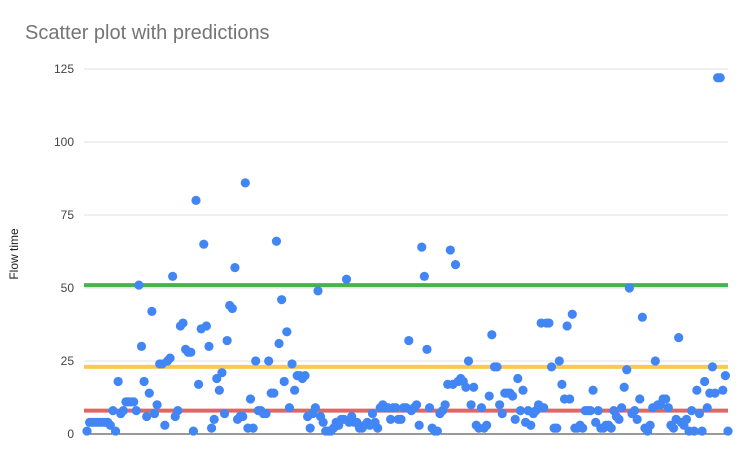  I want to click on y-tick-label: 50, so click(68, 288).